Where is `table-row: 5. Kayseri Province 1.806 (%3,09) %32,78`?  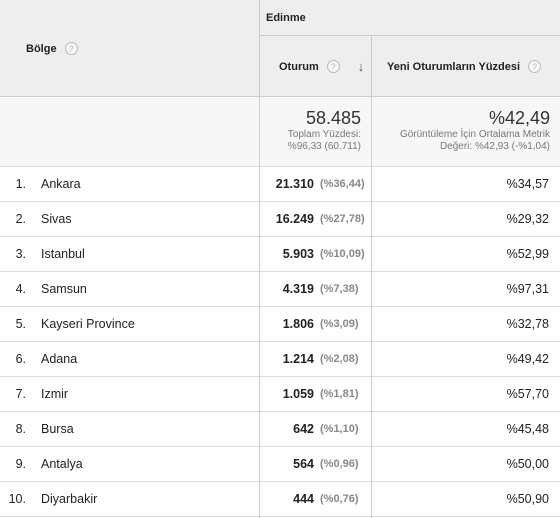
table-row: 5. Kayseri Province 1.806 (%3,09) %32,78 is located at coordinates (280, 324).